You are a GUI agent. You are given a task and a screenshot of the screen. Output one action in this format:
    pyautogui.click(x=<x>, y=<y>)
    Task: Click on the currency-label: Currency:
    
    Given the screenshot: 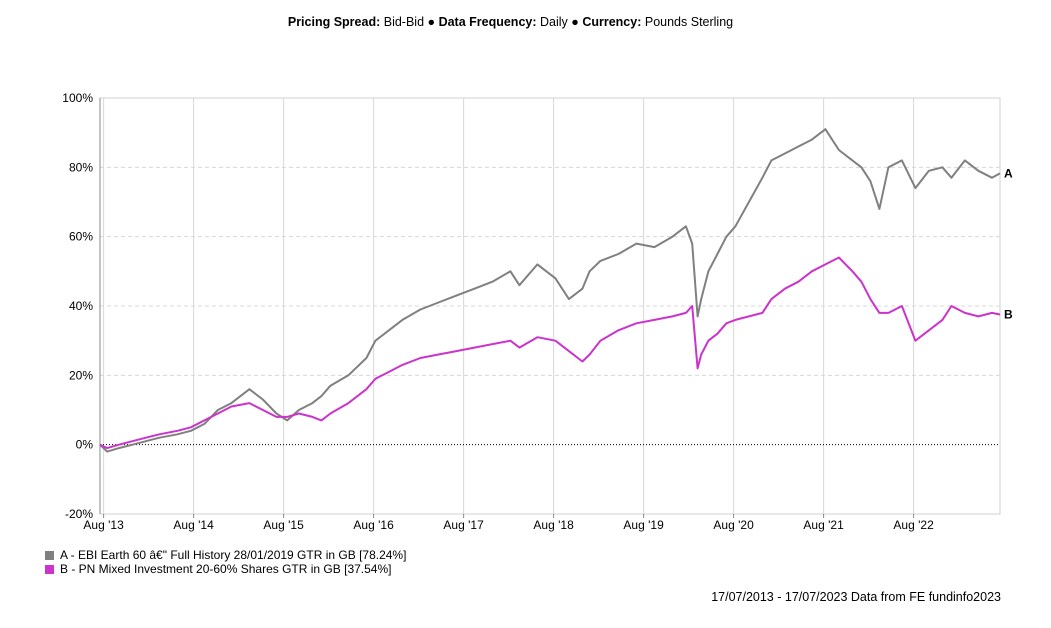 What is the action you would take?
    pyautogui.click(x=612, y=22)
    